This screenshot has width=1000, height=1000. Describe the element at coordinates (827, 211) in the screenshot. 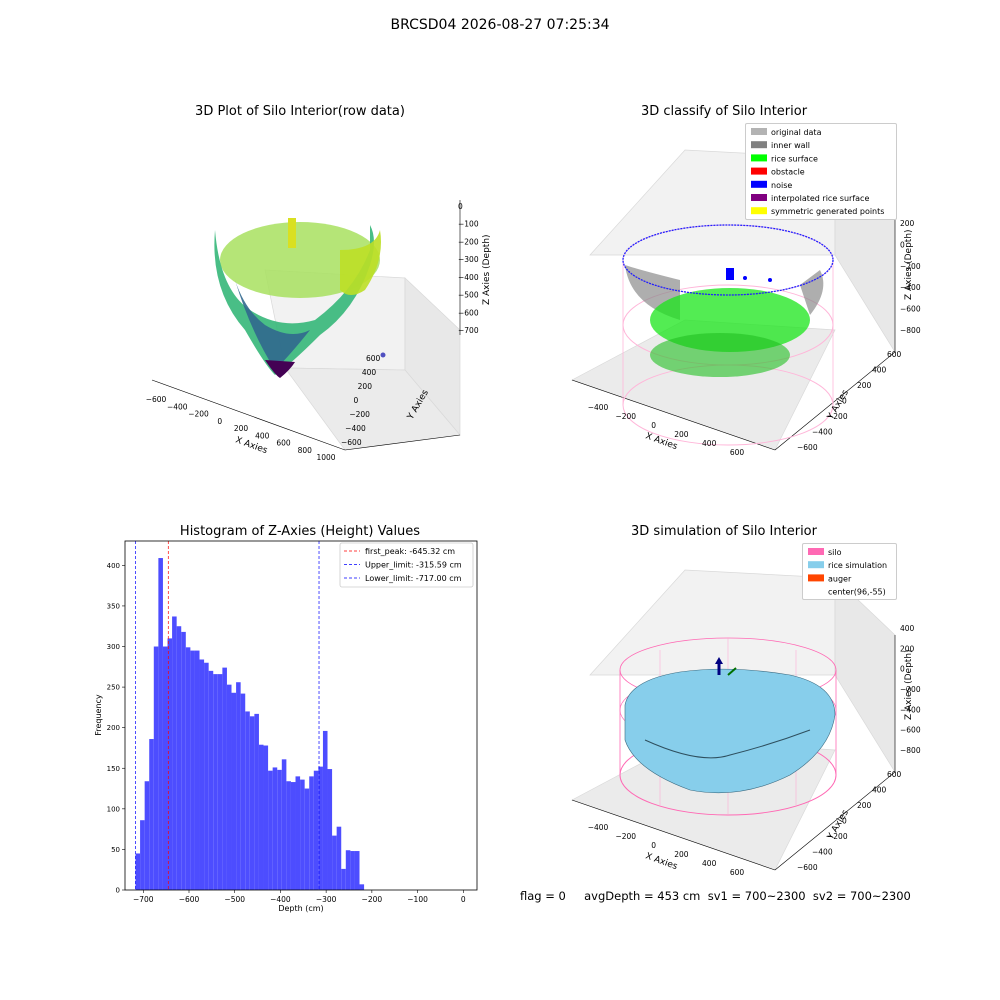

I see `legend-label: symmetric generated points` at that location.